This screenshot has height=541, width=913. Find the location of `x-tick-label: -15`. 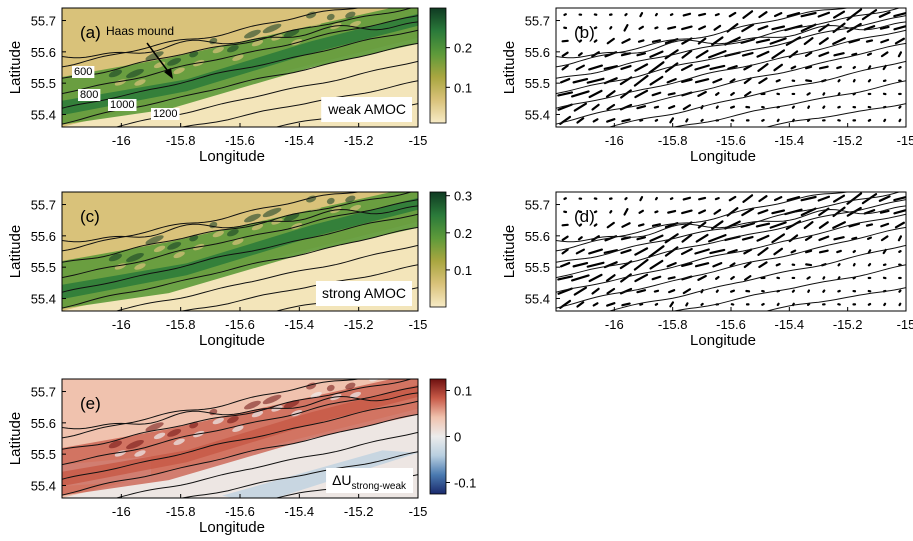

x-tick-label: -15 is located at coordinates (905, 324).